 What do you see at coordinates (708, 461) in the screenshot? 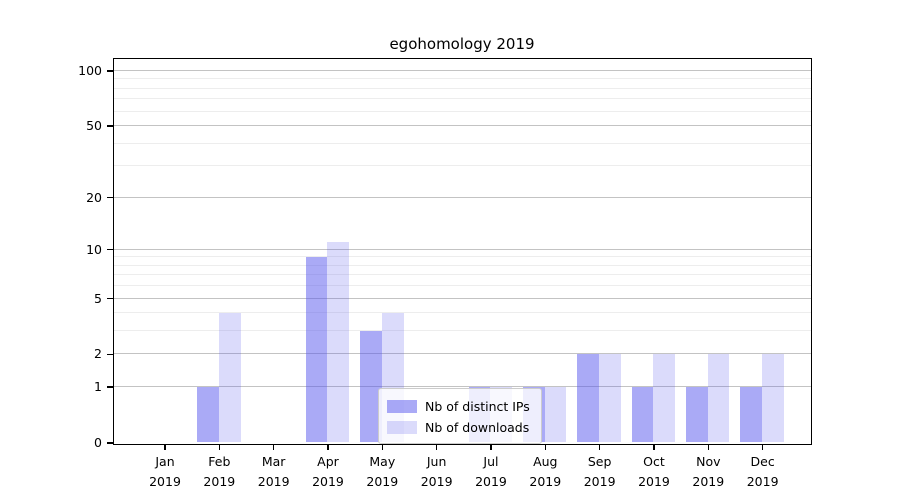
I see `x-tick-month: Nov` at bounding box center [708, 461].